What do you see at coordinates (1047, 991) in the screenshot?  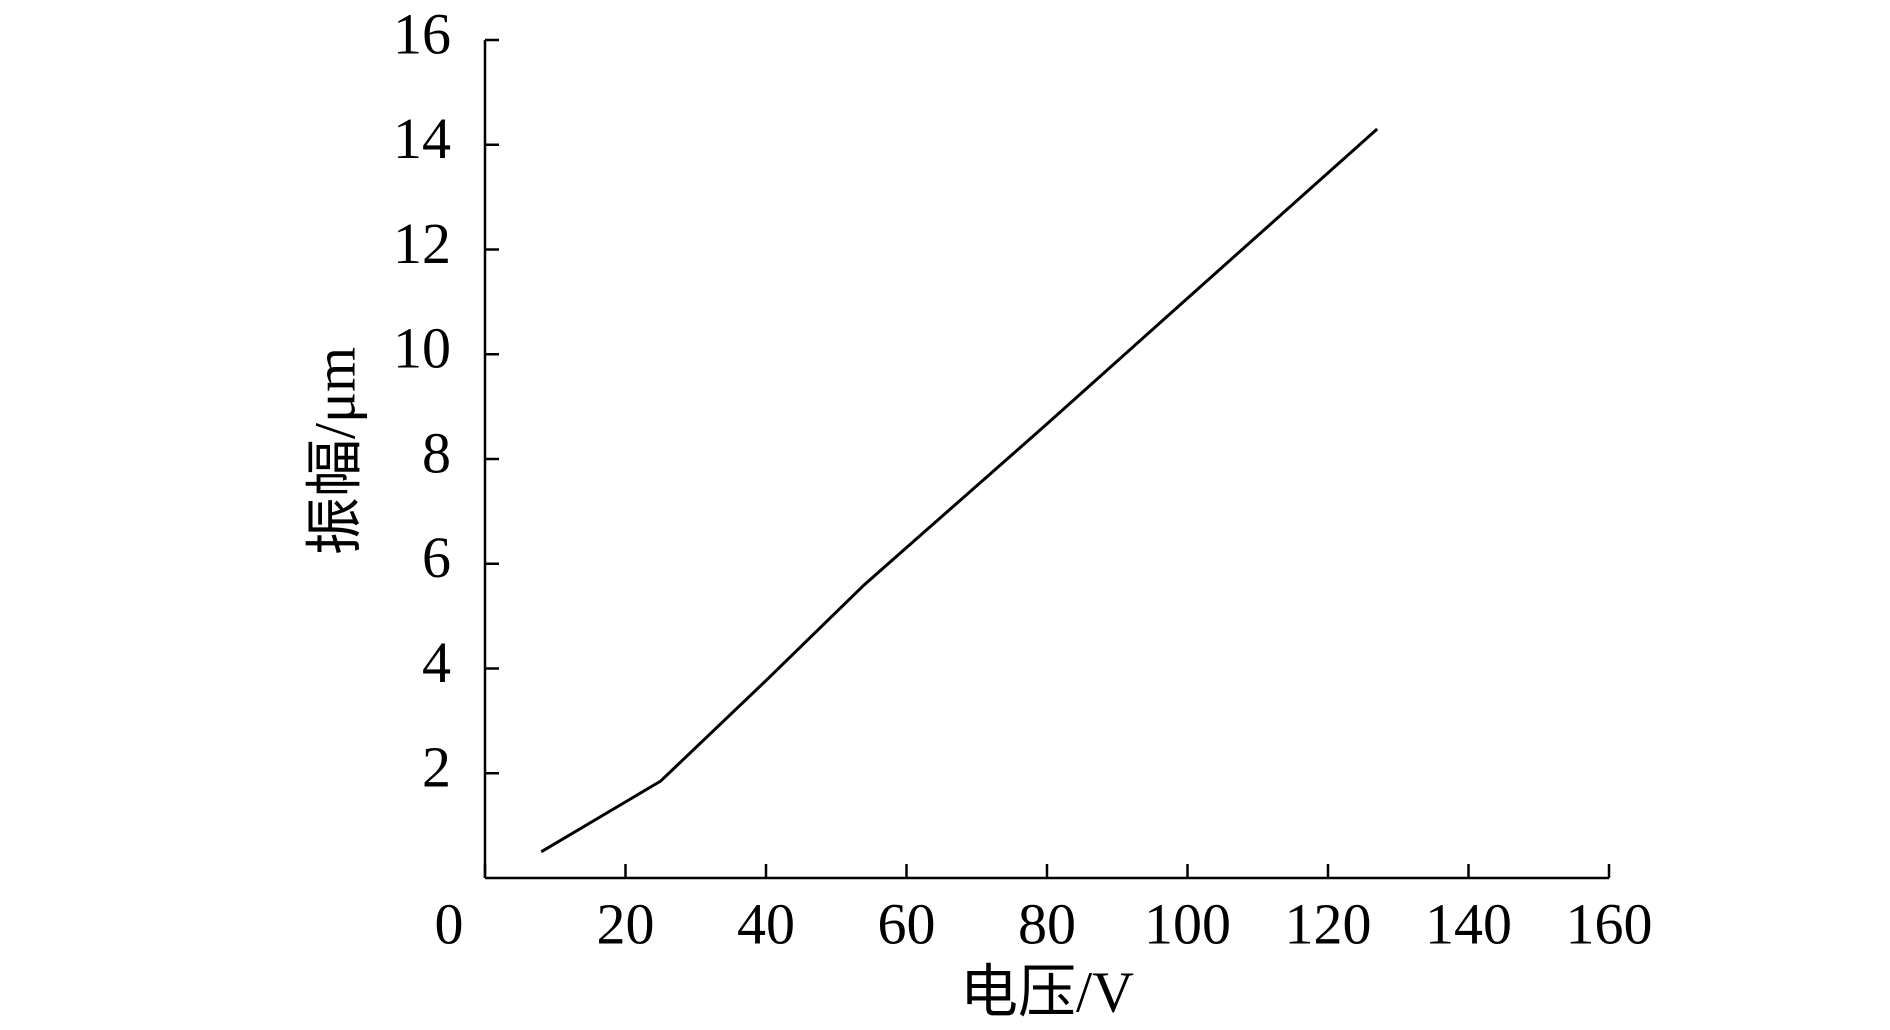 I see `x-axis-label: 电压/V` at bounding box center [1047, 991].